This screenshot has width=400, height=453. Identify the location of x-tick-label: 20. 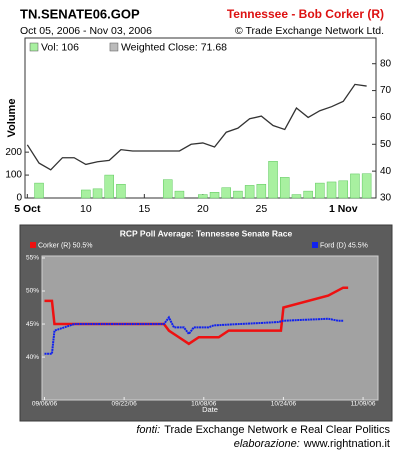
(203, 209).